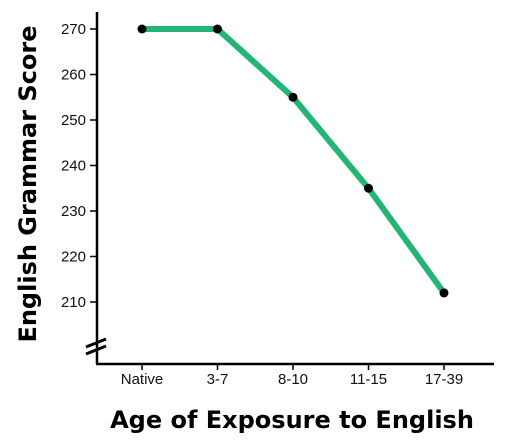 The height and width of the screenshot is (448, 512). What do you see at coordinates (73, 302) in the screenshot?
I see `y-tick-label: 210` at bounding box center [73, 302].